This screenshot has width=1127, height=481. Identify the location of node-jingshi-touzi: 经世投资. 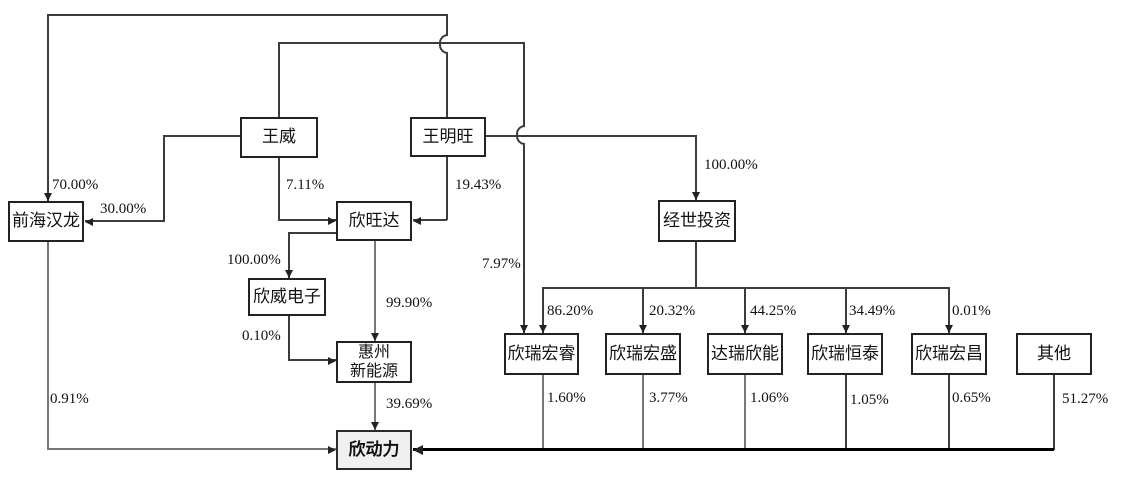
(697, 221).